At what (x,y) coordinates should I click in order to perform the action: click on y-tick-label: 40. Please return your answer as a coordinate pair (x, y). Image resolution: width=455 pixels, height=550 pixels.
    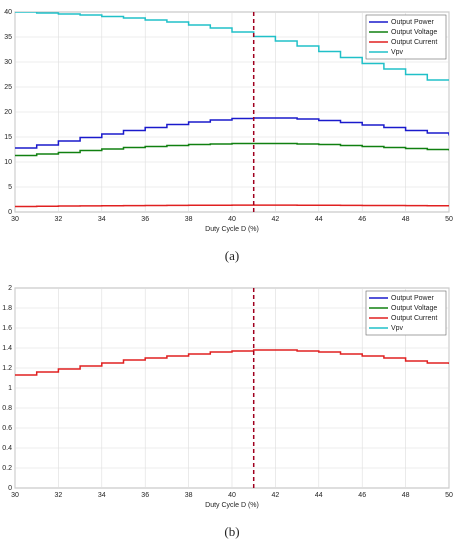
    Looking at the image, I should click on (8, 12).